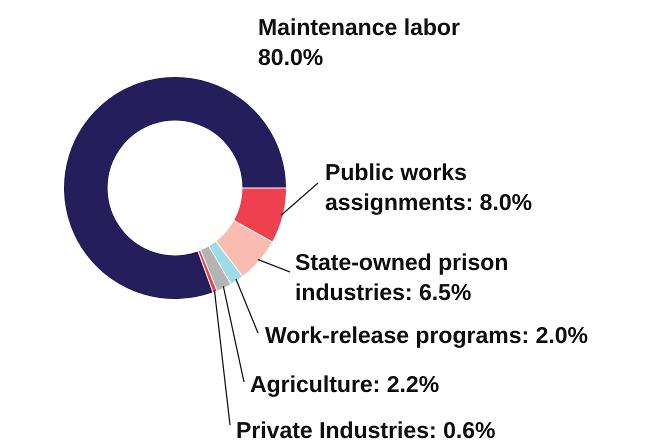  I want to click on slice-label: Agriculture: 2.2%, so click(345, 384).